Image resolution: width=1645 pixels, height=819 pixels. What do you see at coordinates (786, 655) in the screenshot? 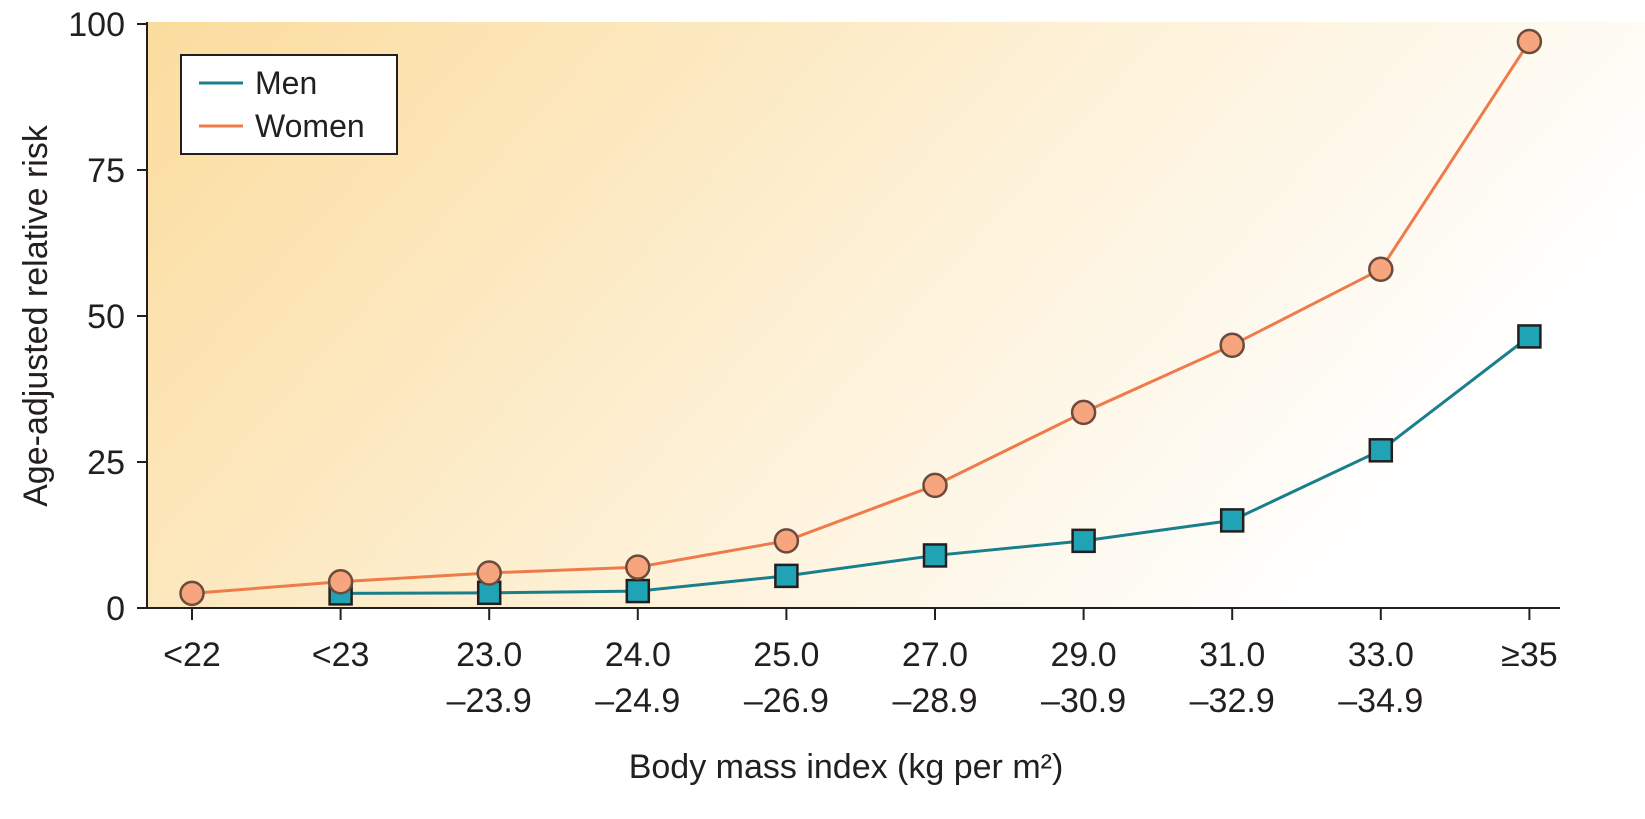
I see `x-tick-label: 25.0` at bounding box center [786, 655].